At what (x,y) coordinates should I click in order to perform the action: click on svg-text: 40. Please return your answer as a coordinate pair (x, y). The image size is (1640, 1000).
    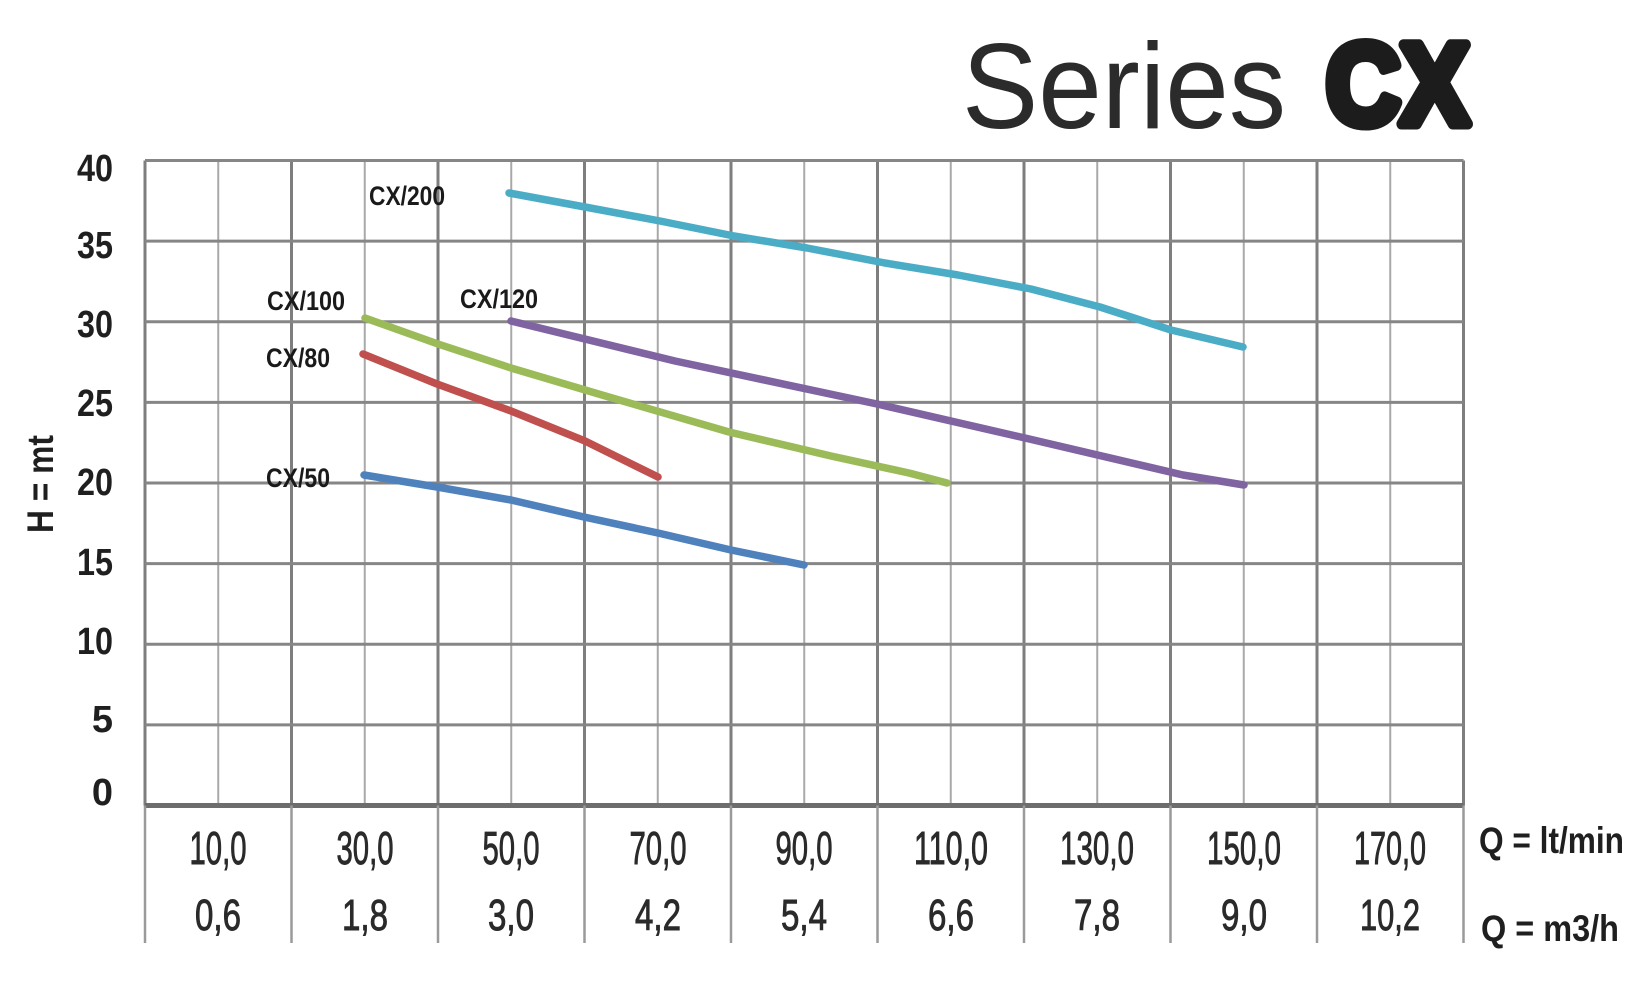
    Looking at the image, I should click on (95, 169).